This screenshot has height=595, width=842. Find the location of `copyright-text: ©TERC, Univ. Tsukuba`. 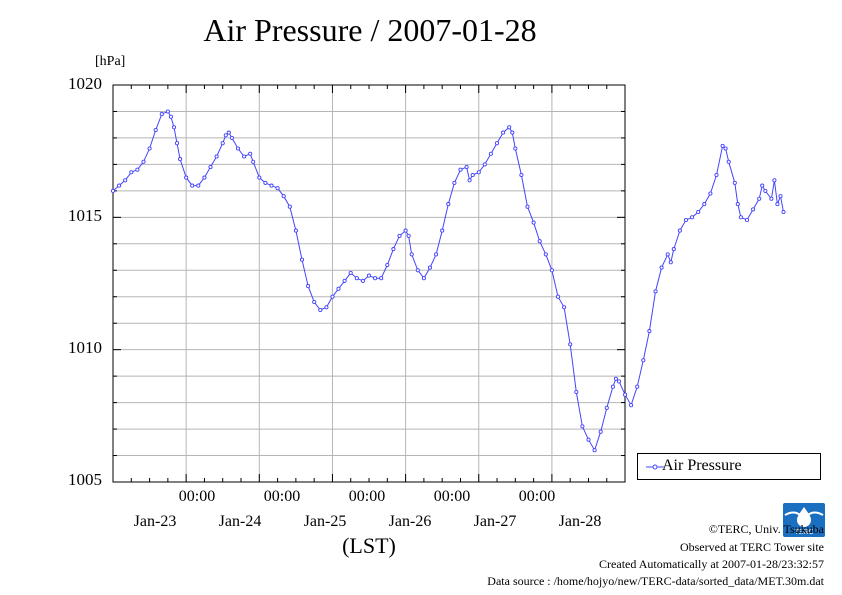

copyright-text: ©TERC, Univ. Tsukuba is located at coordinates (766, 529).